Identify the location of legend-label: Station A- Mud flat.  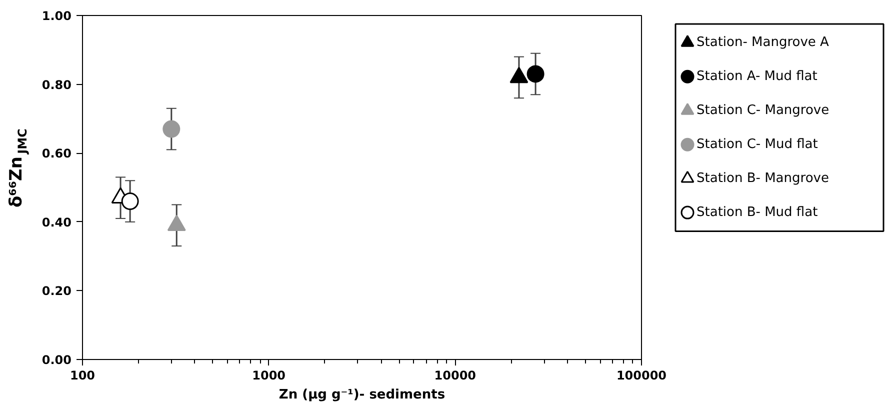
(757, 76).